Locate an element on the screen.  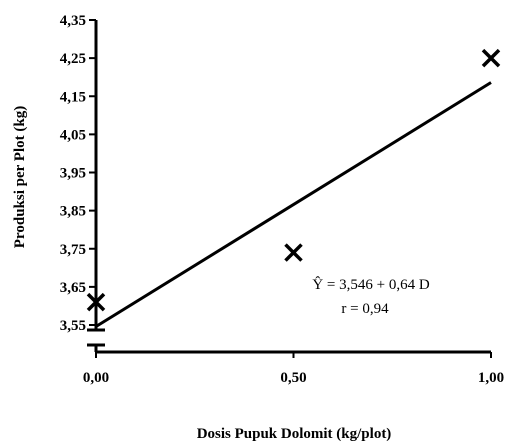
x-tick-label: 1,00 is located at coordinates (491, 378).